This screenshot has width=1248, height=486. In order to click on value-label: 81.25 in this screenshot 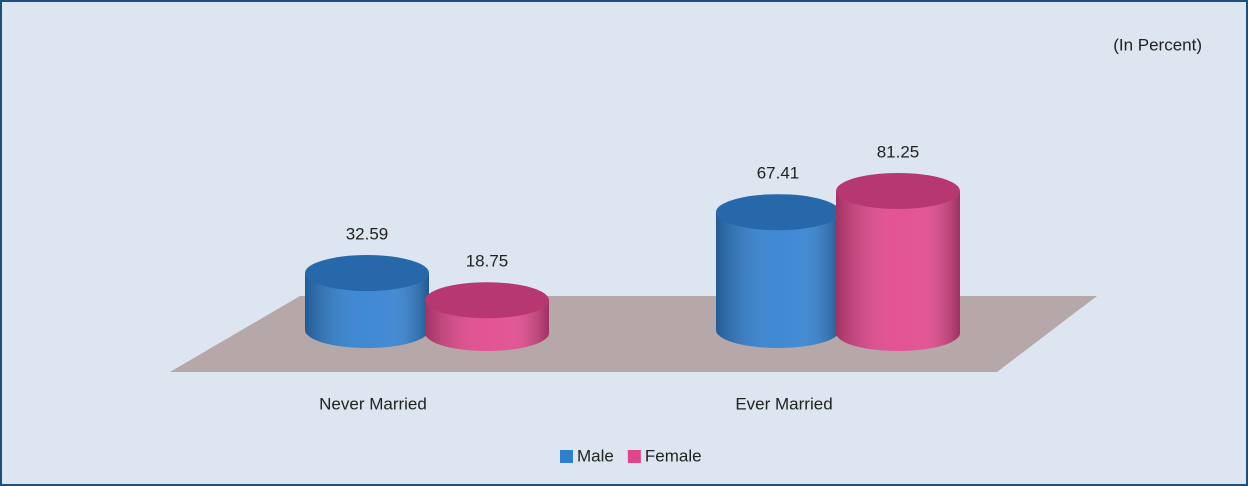, I will do `click(898, 151)`.